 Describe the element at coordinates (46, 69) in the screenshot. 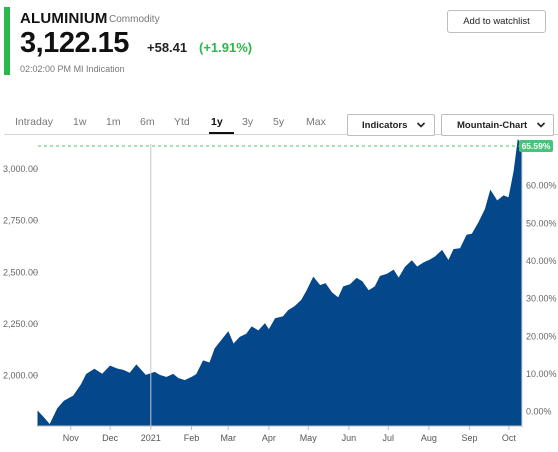

I see `quote-time: 02:02:00 PM` at that location.